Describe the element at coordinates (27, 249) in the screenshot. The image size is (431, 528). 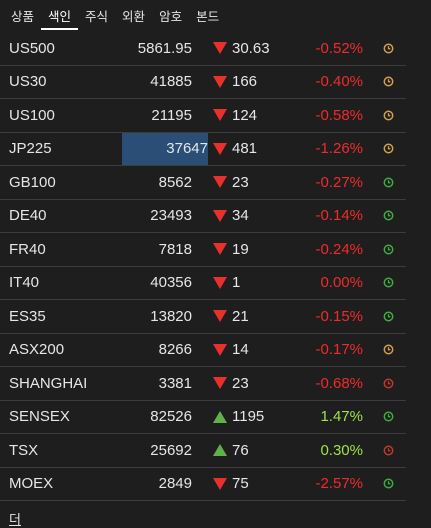
I see `symbol-label: FR40` at that location.